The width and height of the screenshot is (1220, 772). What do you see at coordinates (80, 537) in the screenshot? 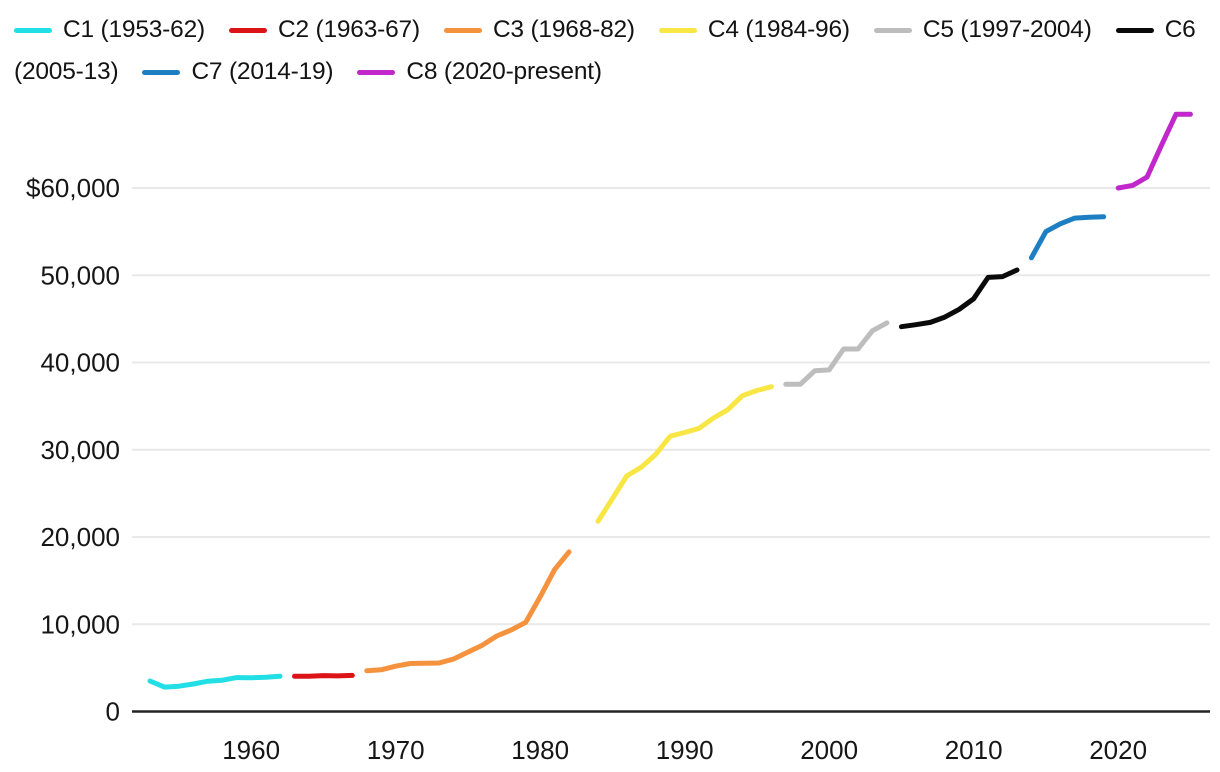
I see `y-tick-label-20000: 20,000` at bounding box center [80, 537].